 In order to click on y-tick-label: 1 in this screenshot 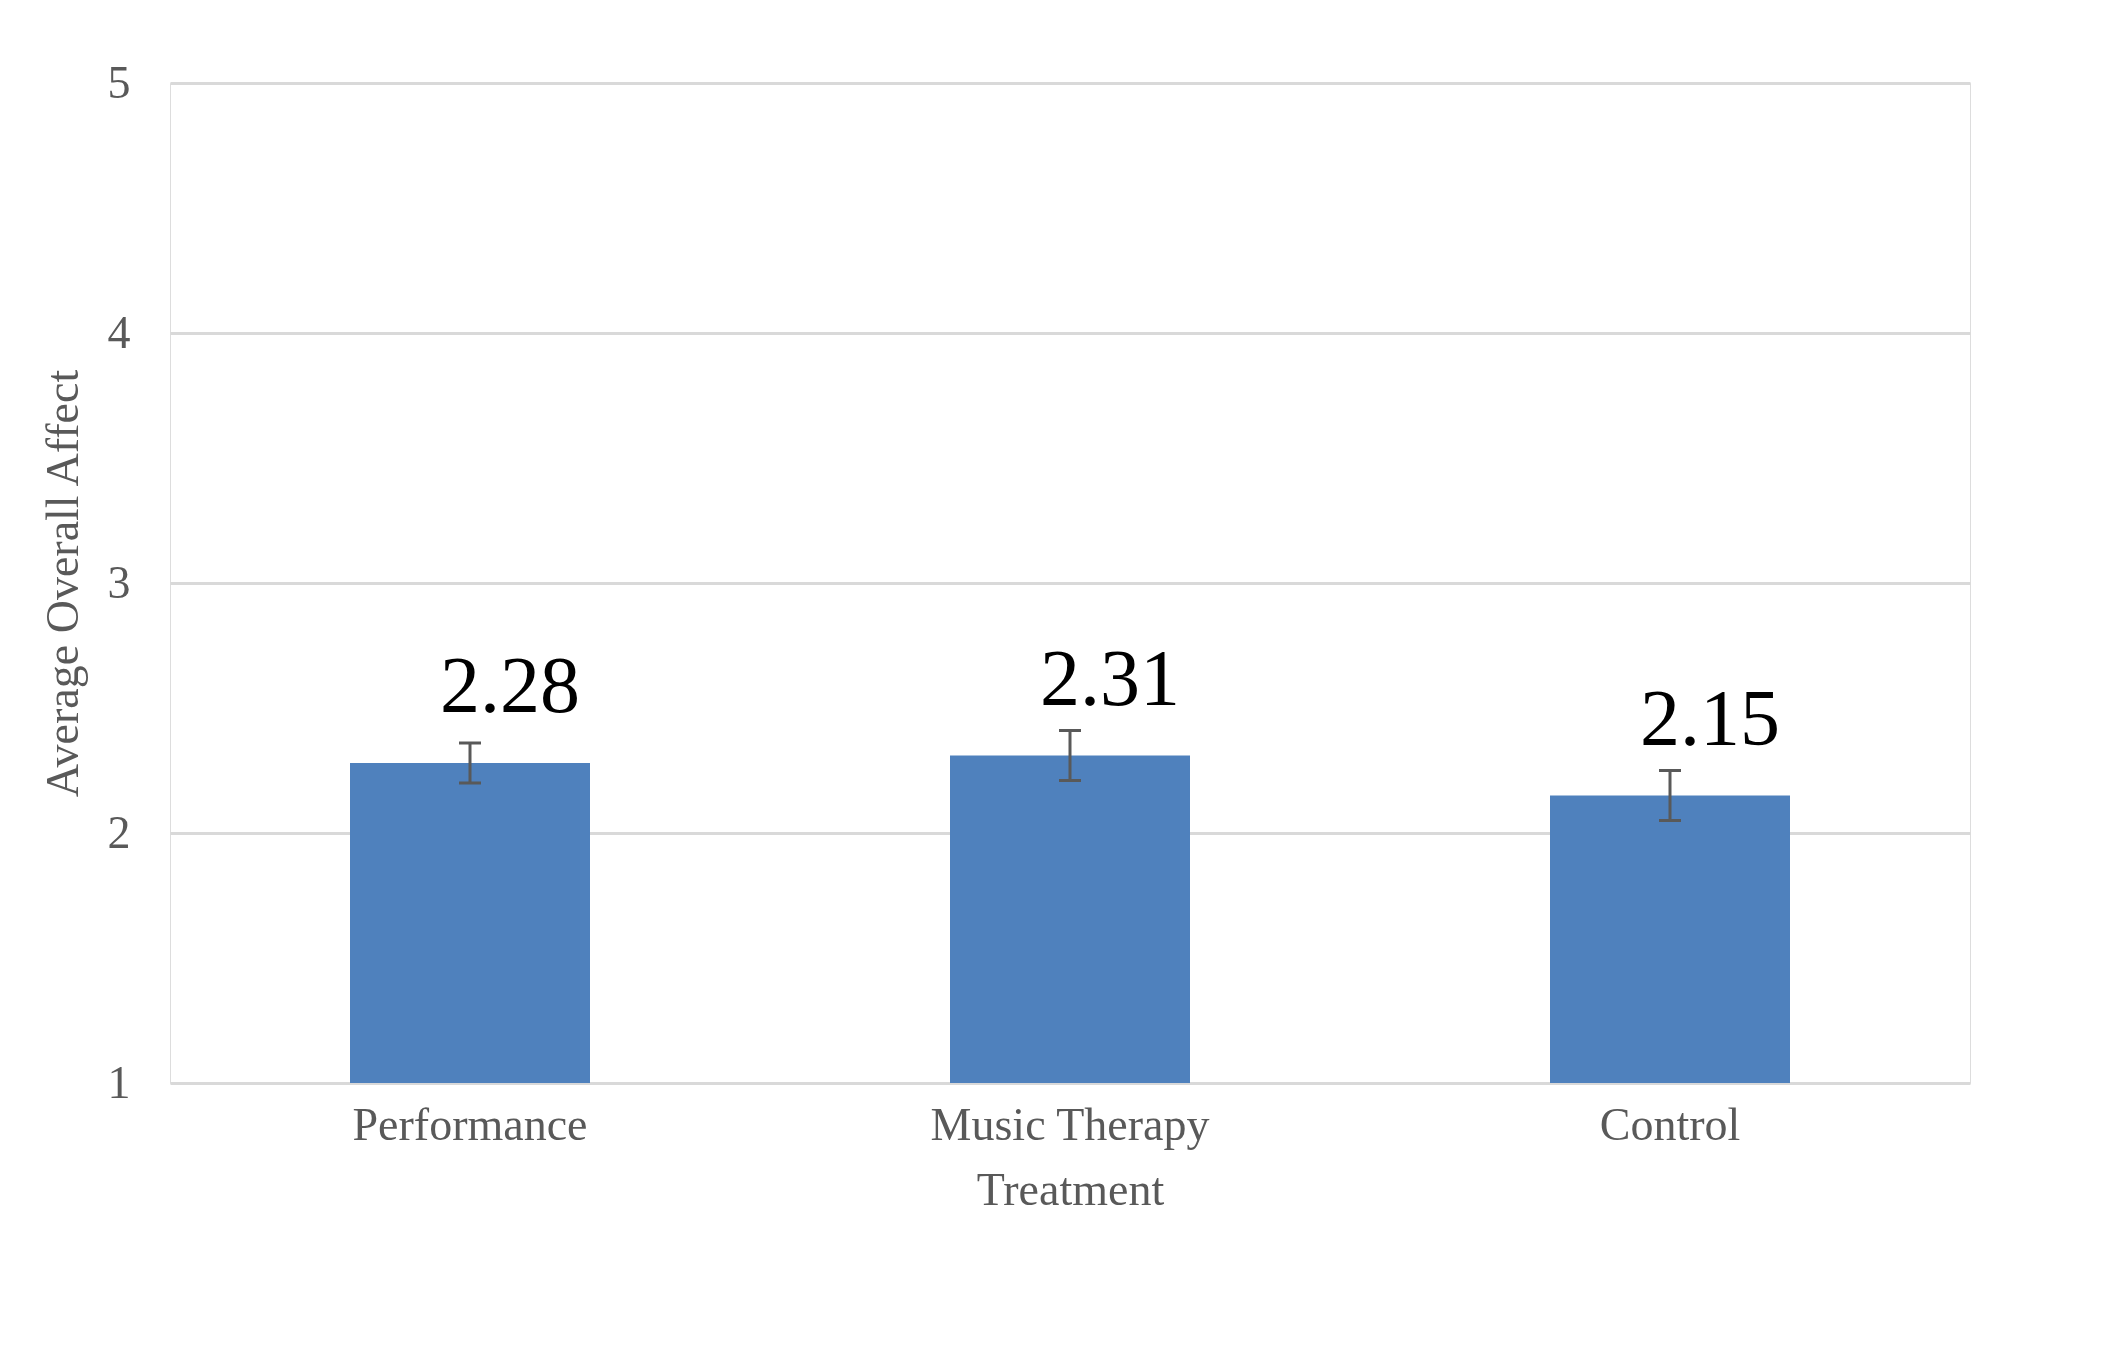, I will do `click(119, 1082)`.